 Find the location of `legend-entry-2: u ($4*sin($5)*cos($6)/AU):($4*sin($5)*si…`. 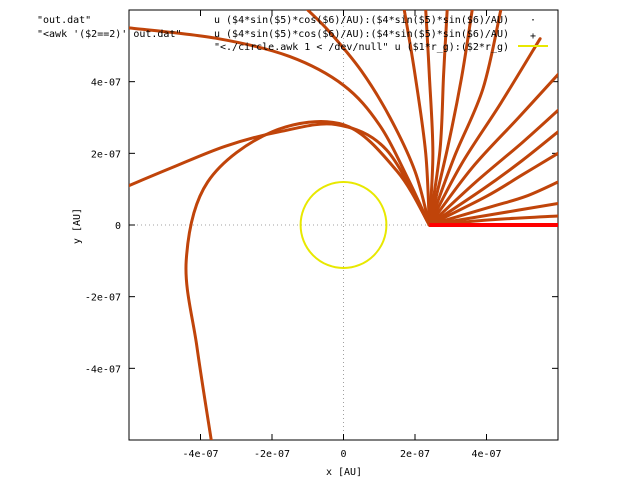

legend-entry-2: u ($4*sin($5)*cos($6)/AU):($4*sin($5)*si… is located at coordinates (361, 34).